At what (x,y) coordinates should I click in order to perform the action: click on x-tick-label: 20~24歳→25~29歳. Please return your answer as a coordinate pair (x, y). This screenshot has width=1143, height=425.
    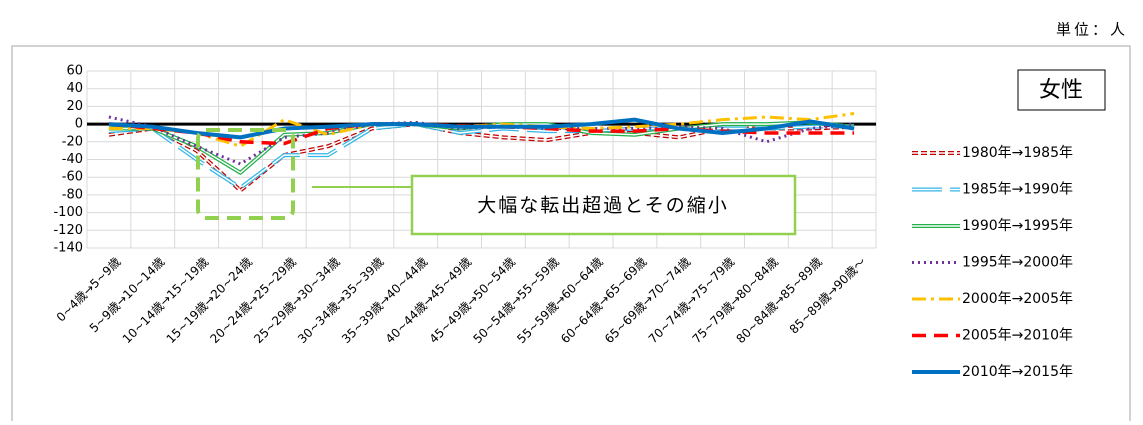
    Looking at the image, I should click on (252, 300).